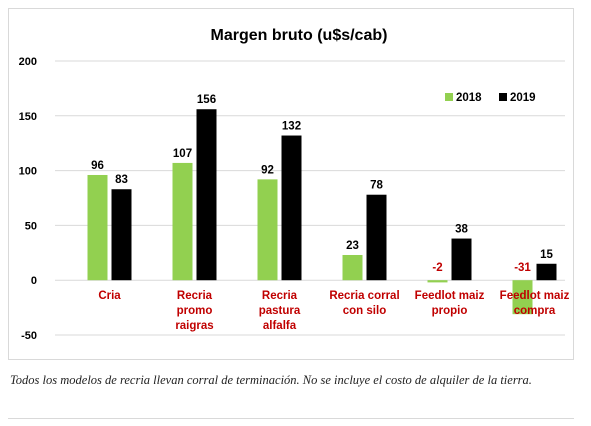  What do you see at coordinates (503, 97) in the screenshot?
I see `legend-swatch-2019` at bounding box center [503, 97].